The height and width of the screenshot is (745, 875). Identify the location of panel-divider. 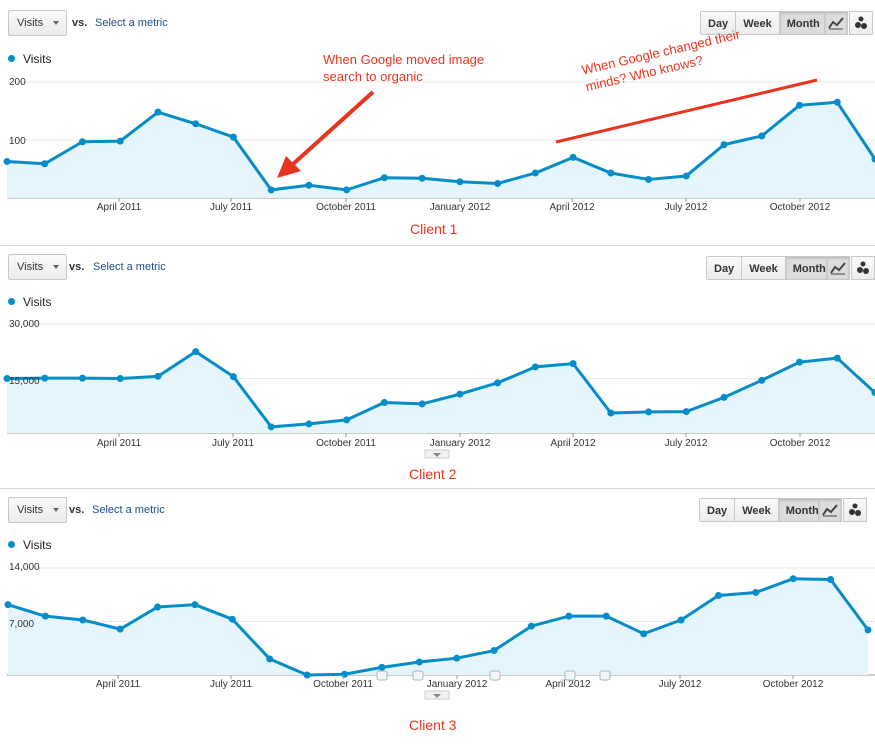
(437, 488).